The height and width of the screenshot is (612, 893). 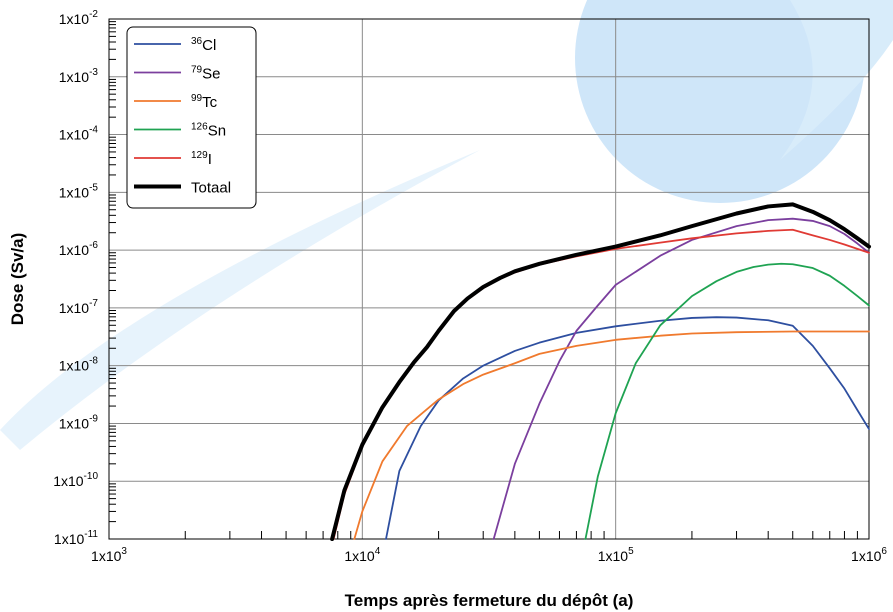 I want to click on watermark-swoosh-right, so click(x=836, y=80).